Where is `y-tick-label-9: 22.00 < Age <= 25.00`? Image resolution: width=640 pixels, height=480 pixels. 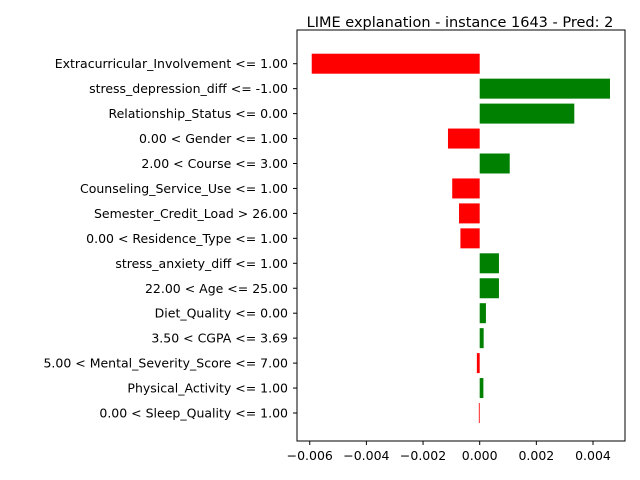
y-tick-label-9: 22.00 < Age <= 25.00 is located at coordinates (216, 288).